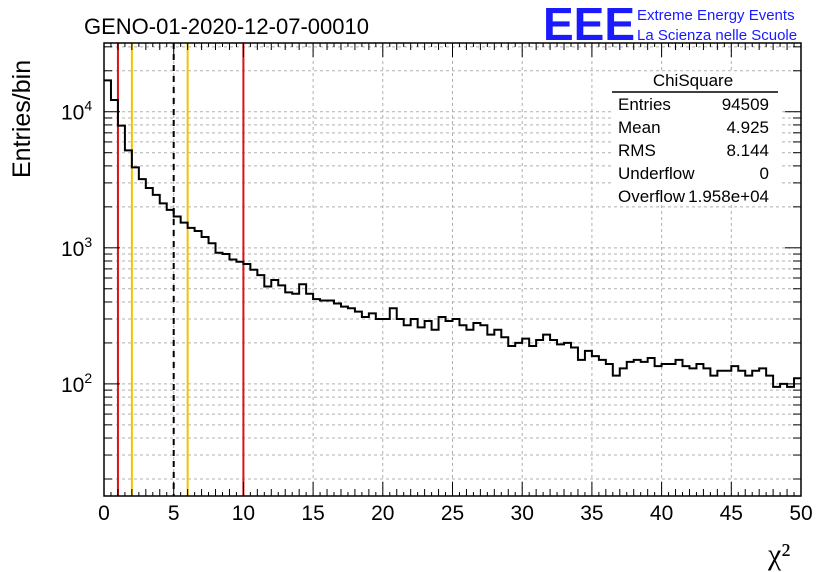  I want to click on y-tick-label: 10², so click(76, 383).